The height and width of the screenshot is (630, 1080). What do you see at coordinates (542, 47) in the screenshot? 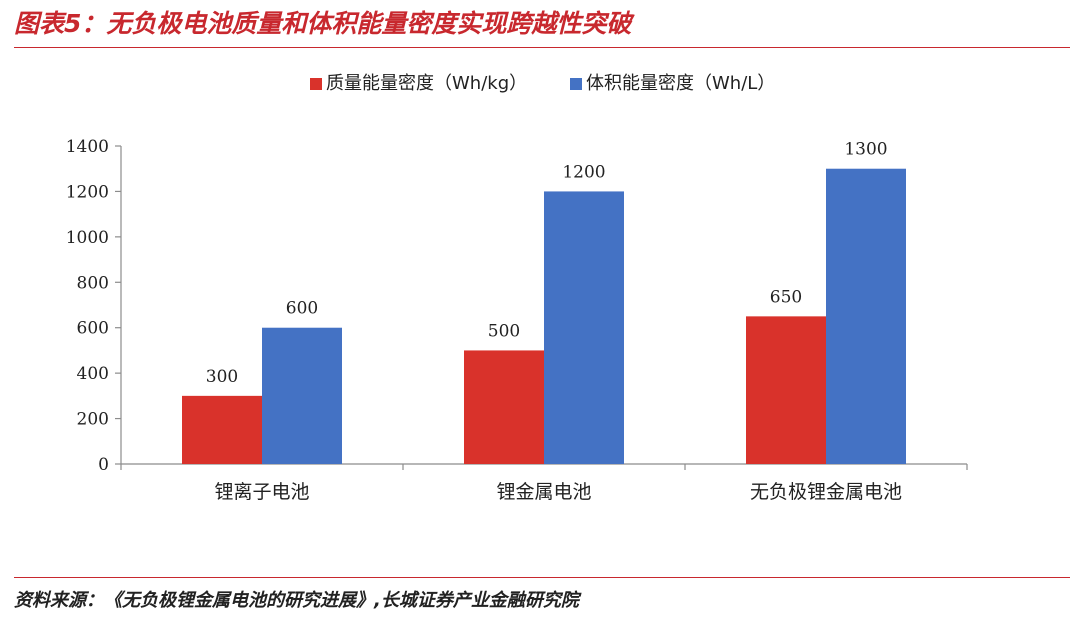
I see `title-rule` at bounding box center [542, 47].